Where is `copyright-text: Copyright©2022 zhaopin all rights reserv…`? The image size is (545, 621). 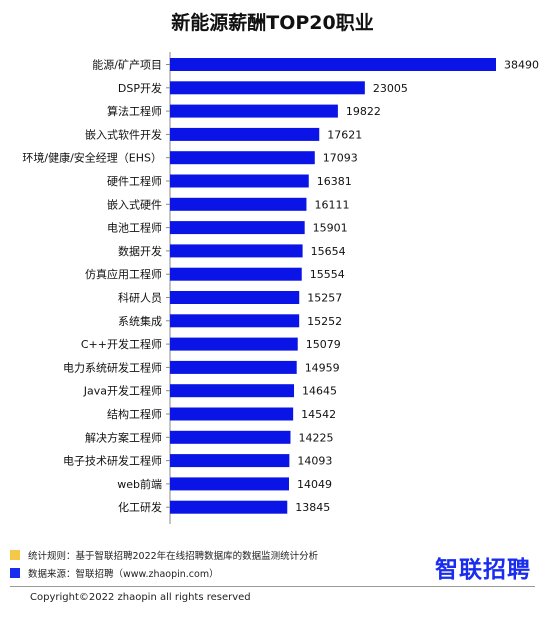 copyright-text: Copyright©2022 zhaopin all rights reserv… is located at coordinates (140, 597).